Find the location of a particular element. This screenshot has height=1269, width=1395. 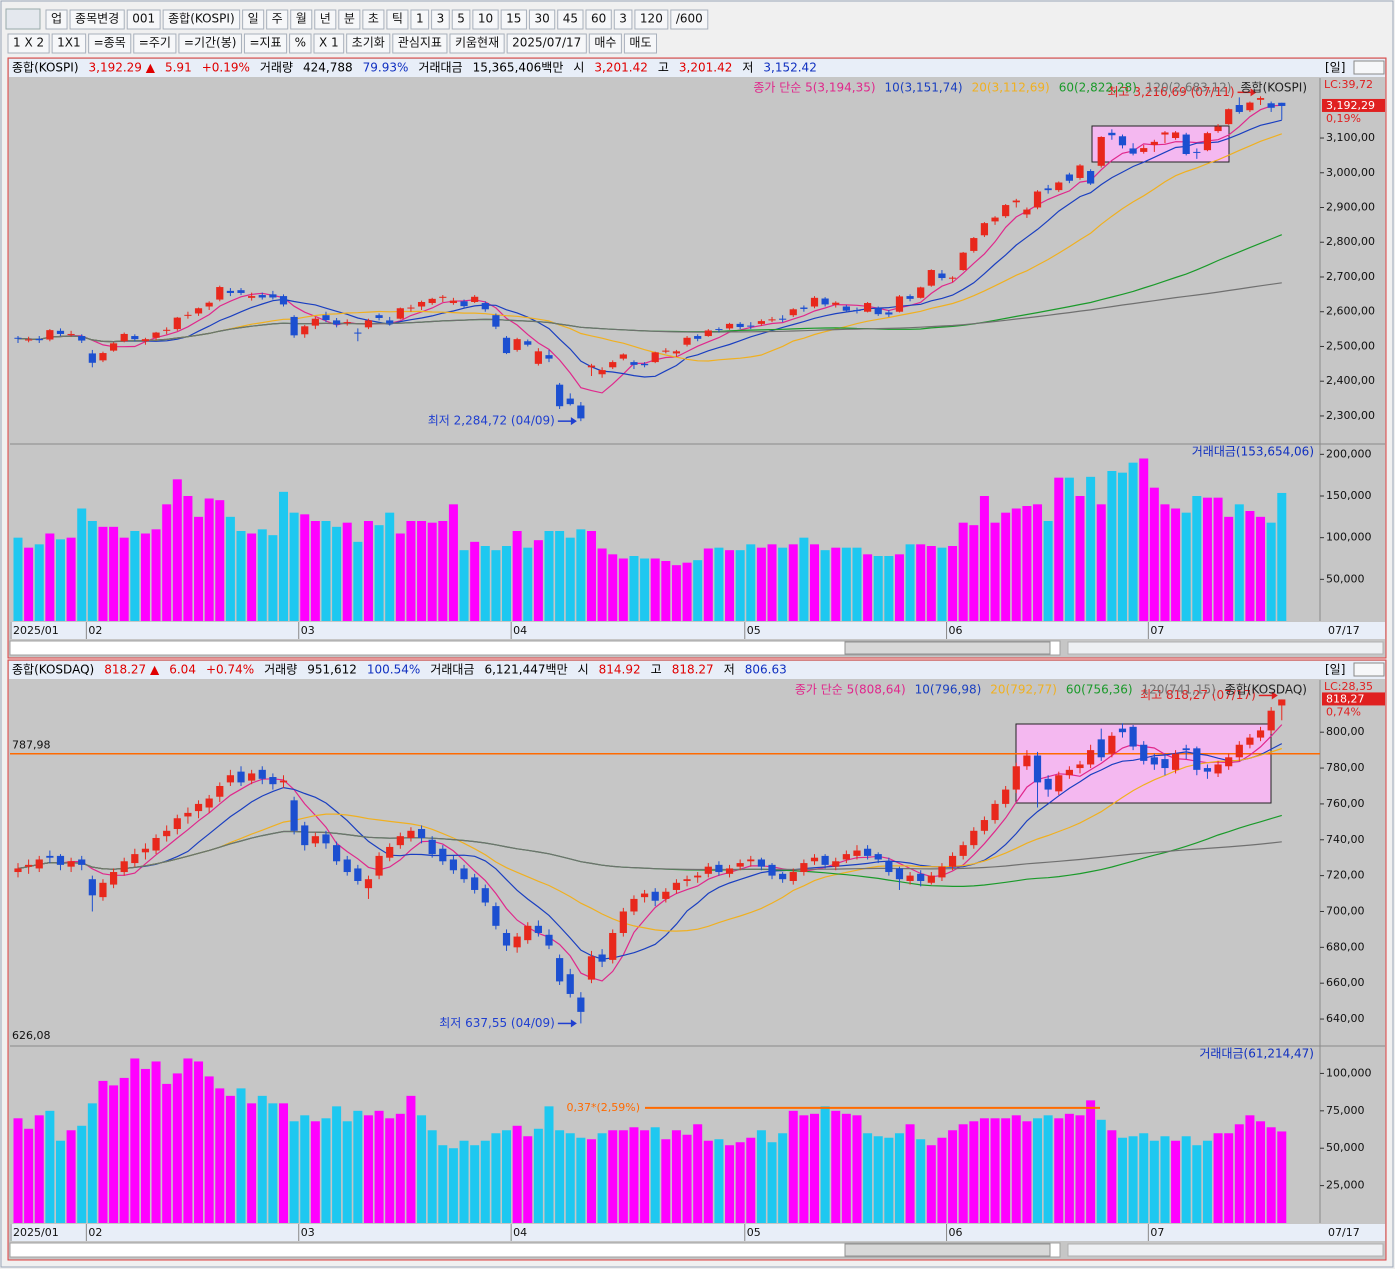

button-label: 종목변경 is located at coordinates (97, 19).